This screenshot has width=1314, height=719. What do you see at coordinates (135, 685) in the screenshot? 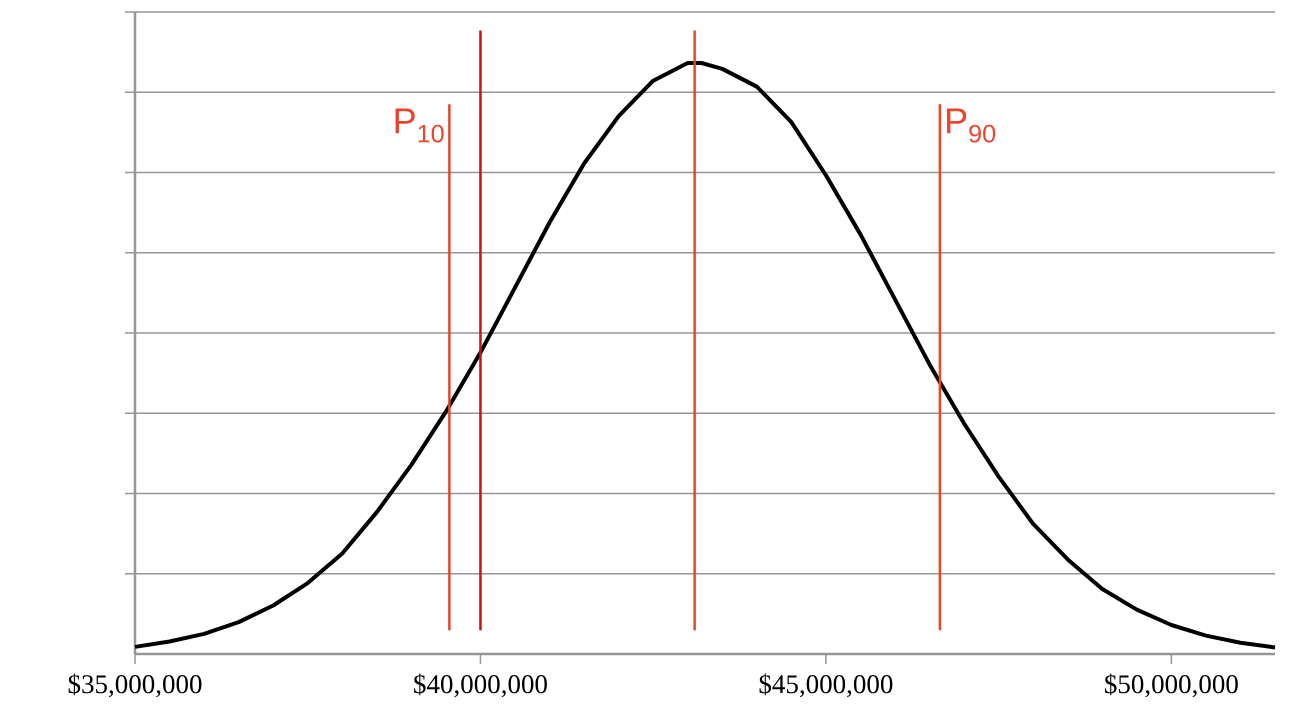
I see `x-tick-label: $35,000,000` at bounding box center [135, 685].